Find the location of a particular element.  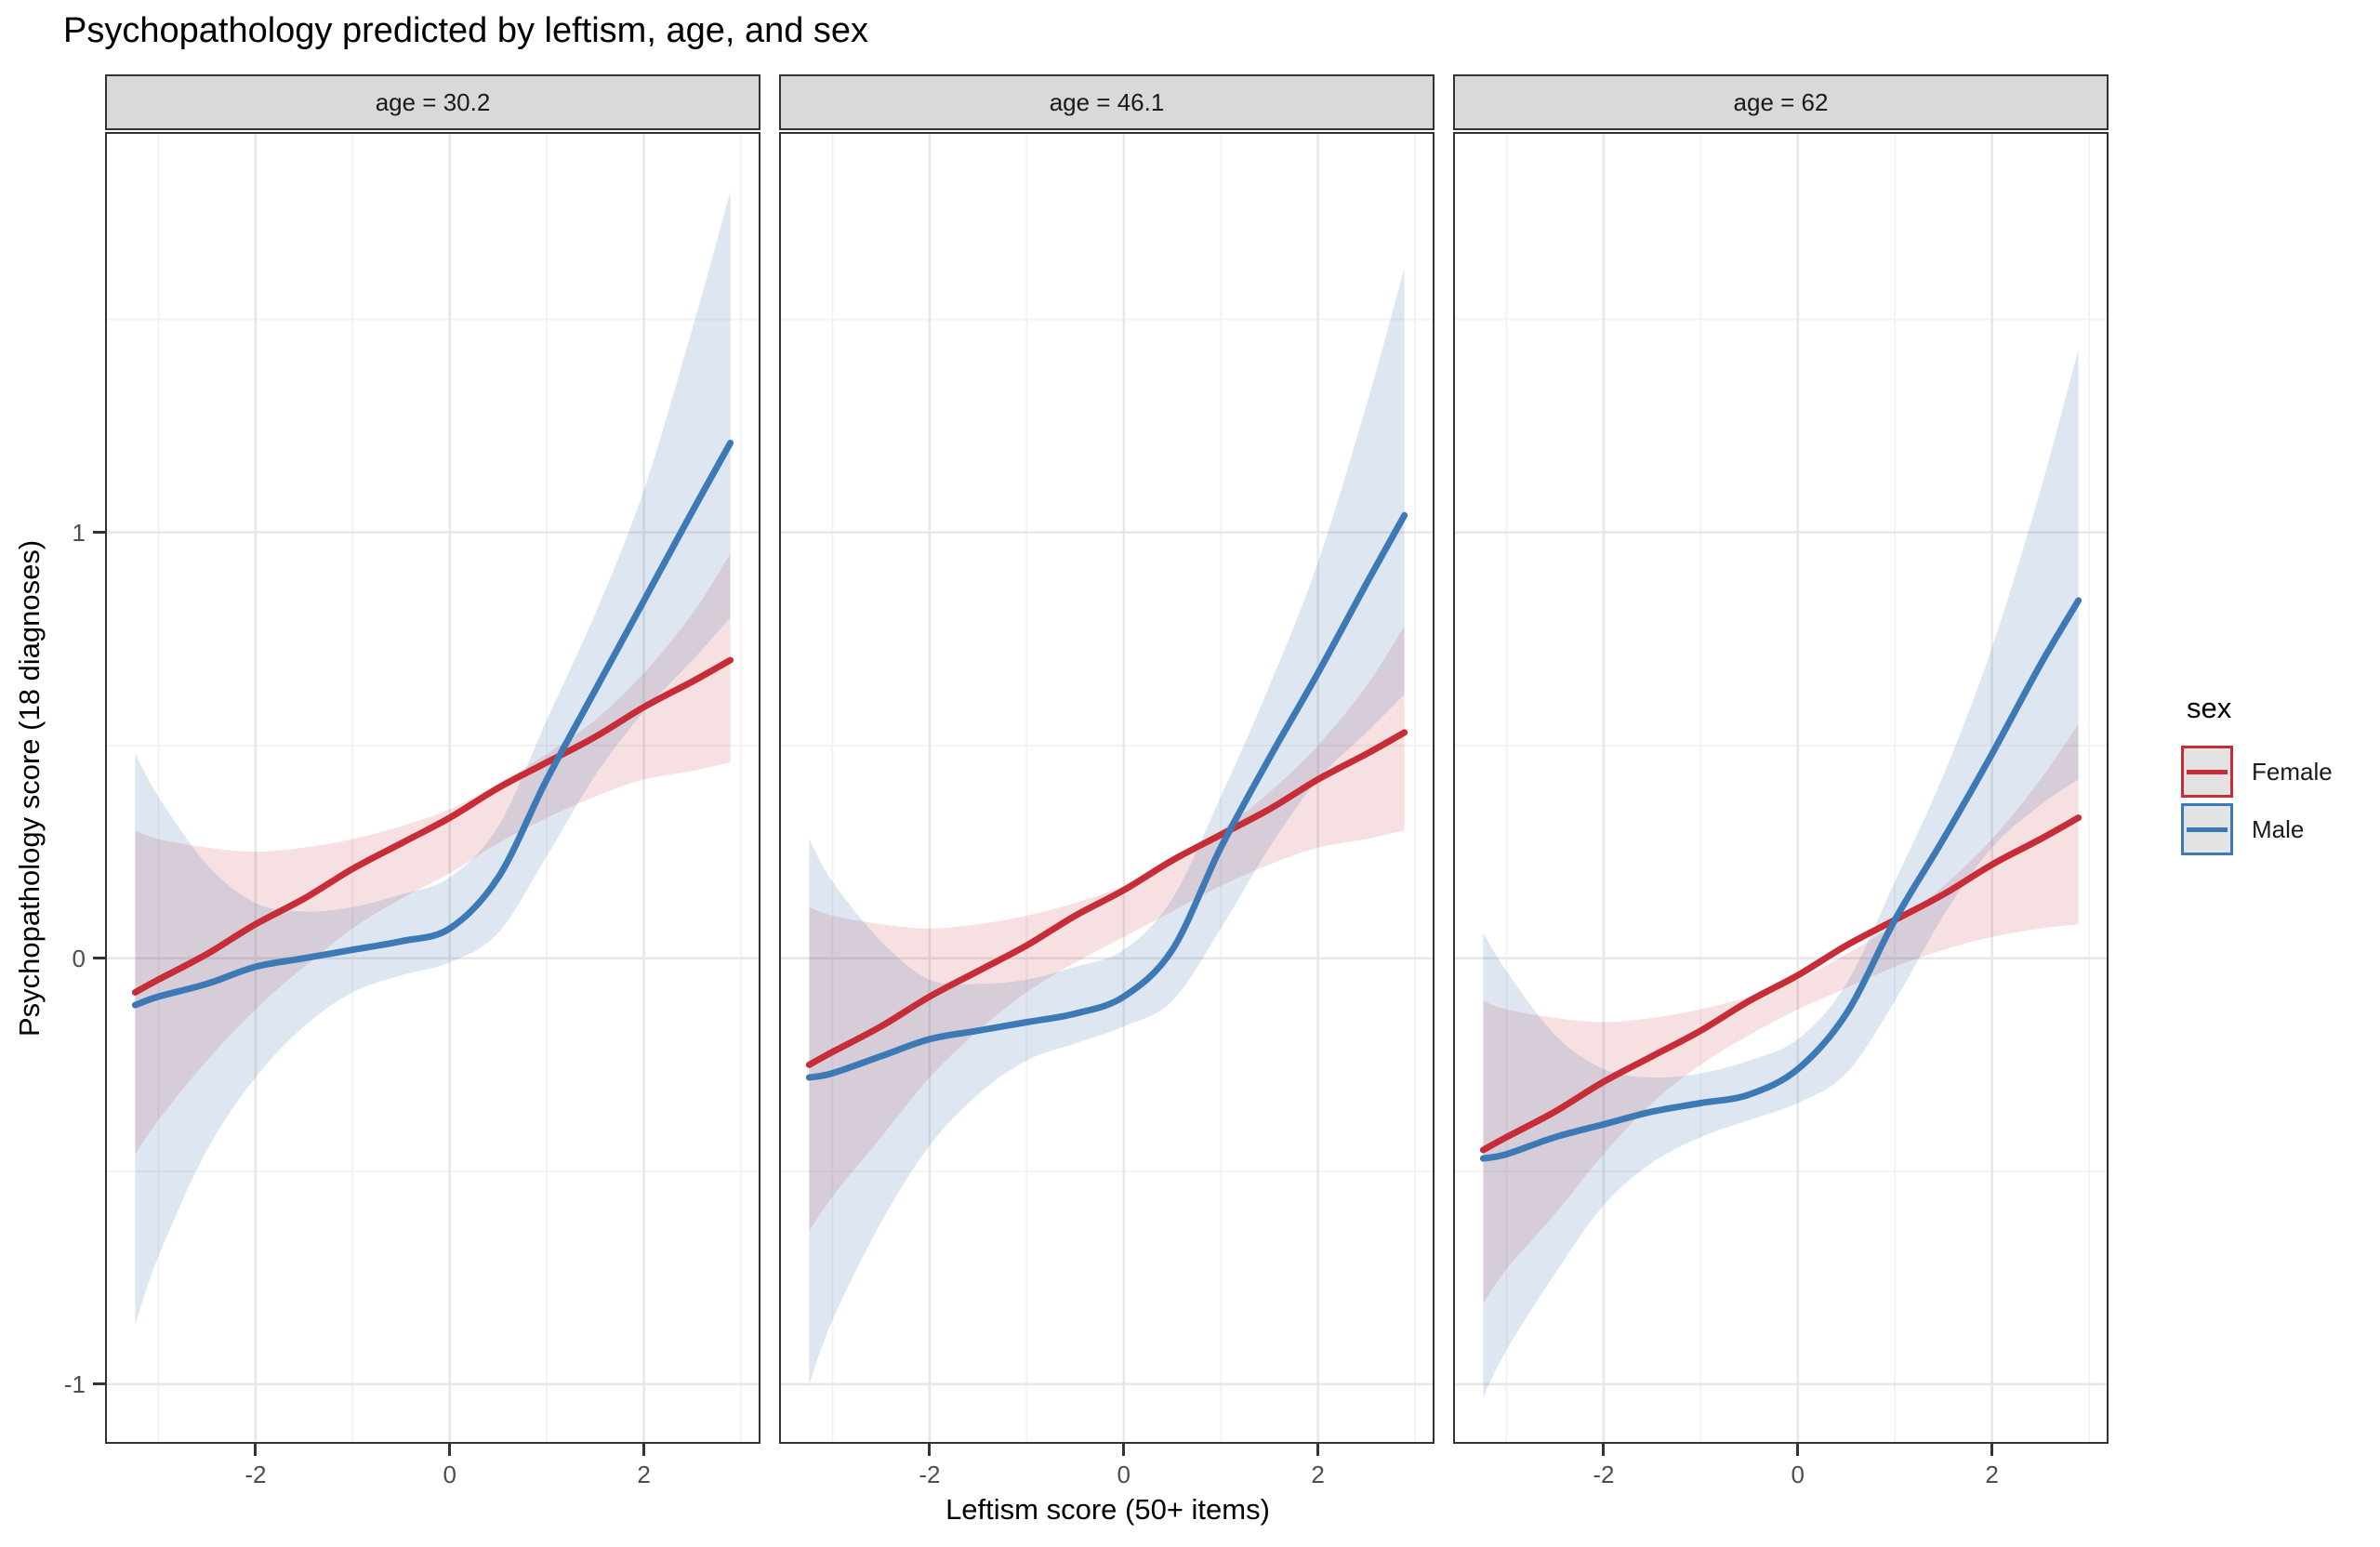

facet-strip: age = 62 is located at coordinates (1781, 102).